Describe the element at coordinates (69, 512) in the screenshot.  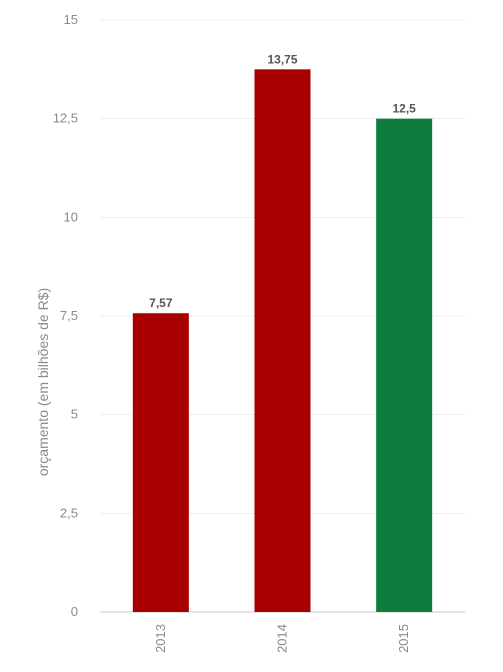
I see `y-tick-label: 2,5` at that location.